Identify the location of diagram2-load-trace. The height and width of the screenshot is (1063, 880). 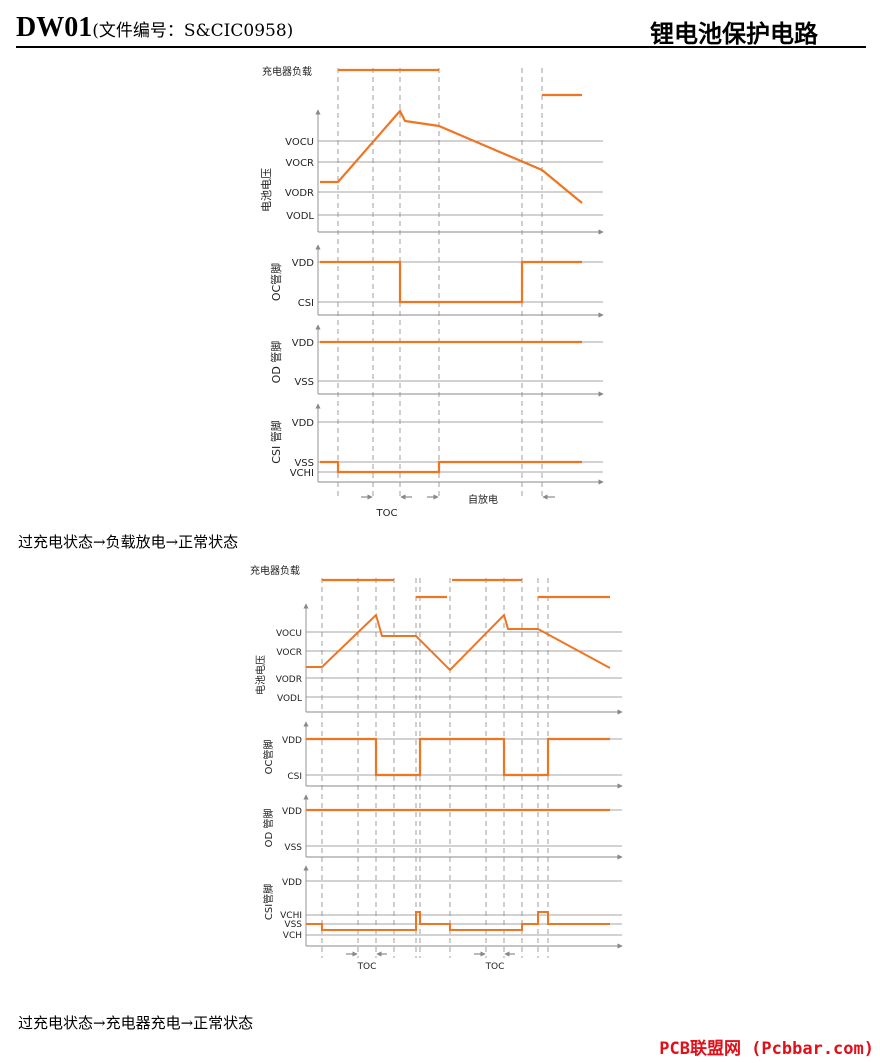
(466, 588).